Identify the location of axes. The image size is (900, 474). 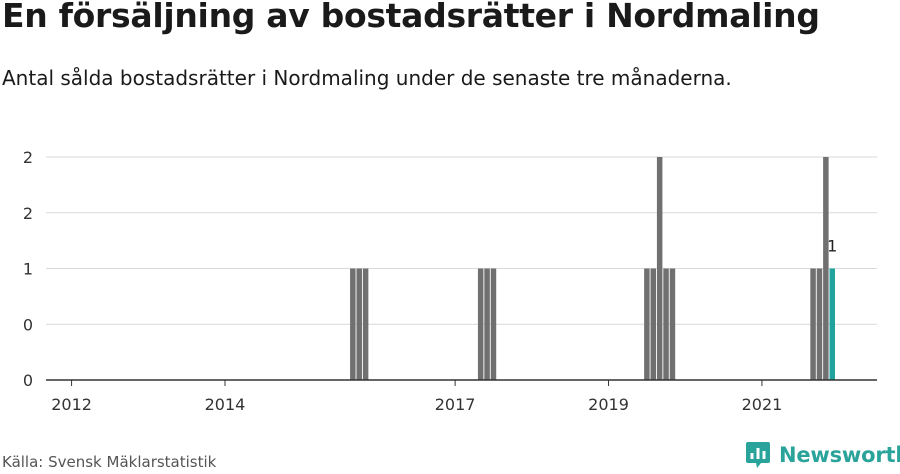
(461, 382).